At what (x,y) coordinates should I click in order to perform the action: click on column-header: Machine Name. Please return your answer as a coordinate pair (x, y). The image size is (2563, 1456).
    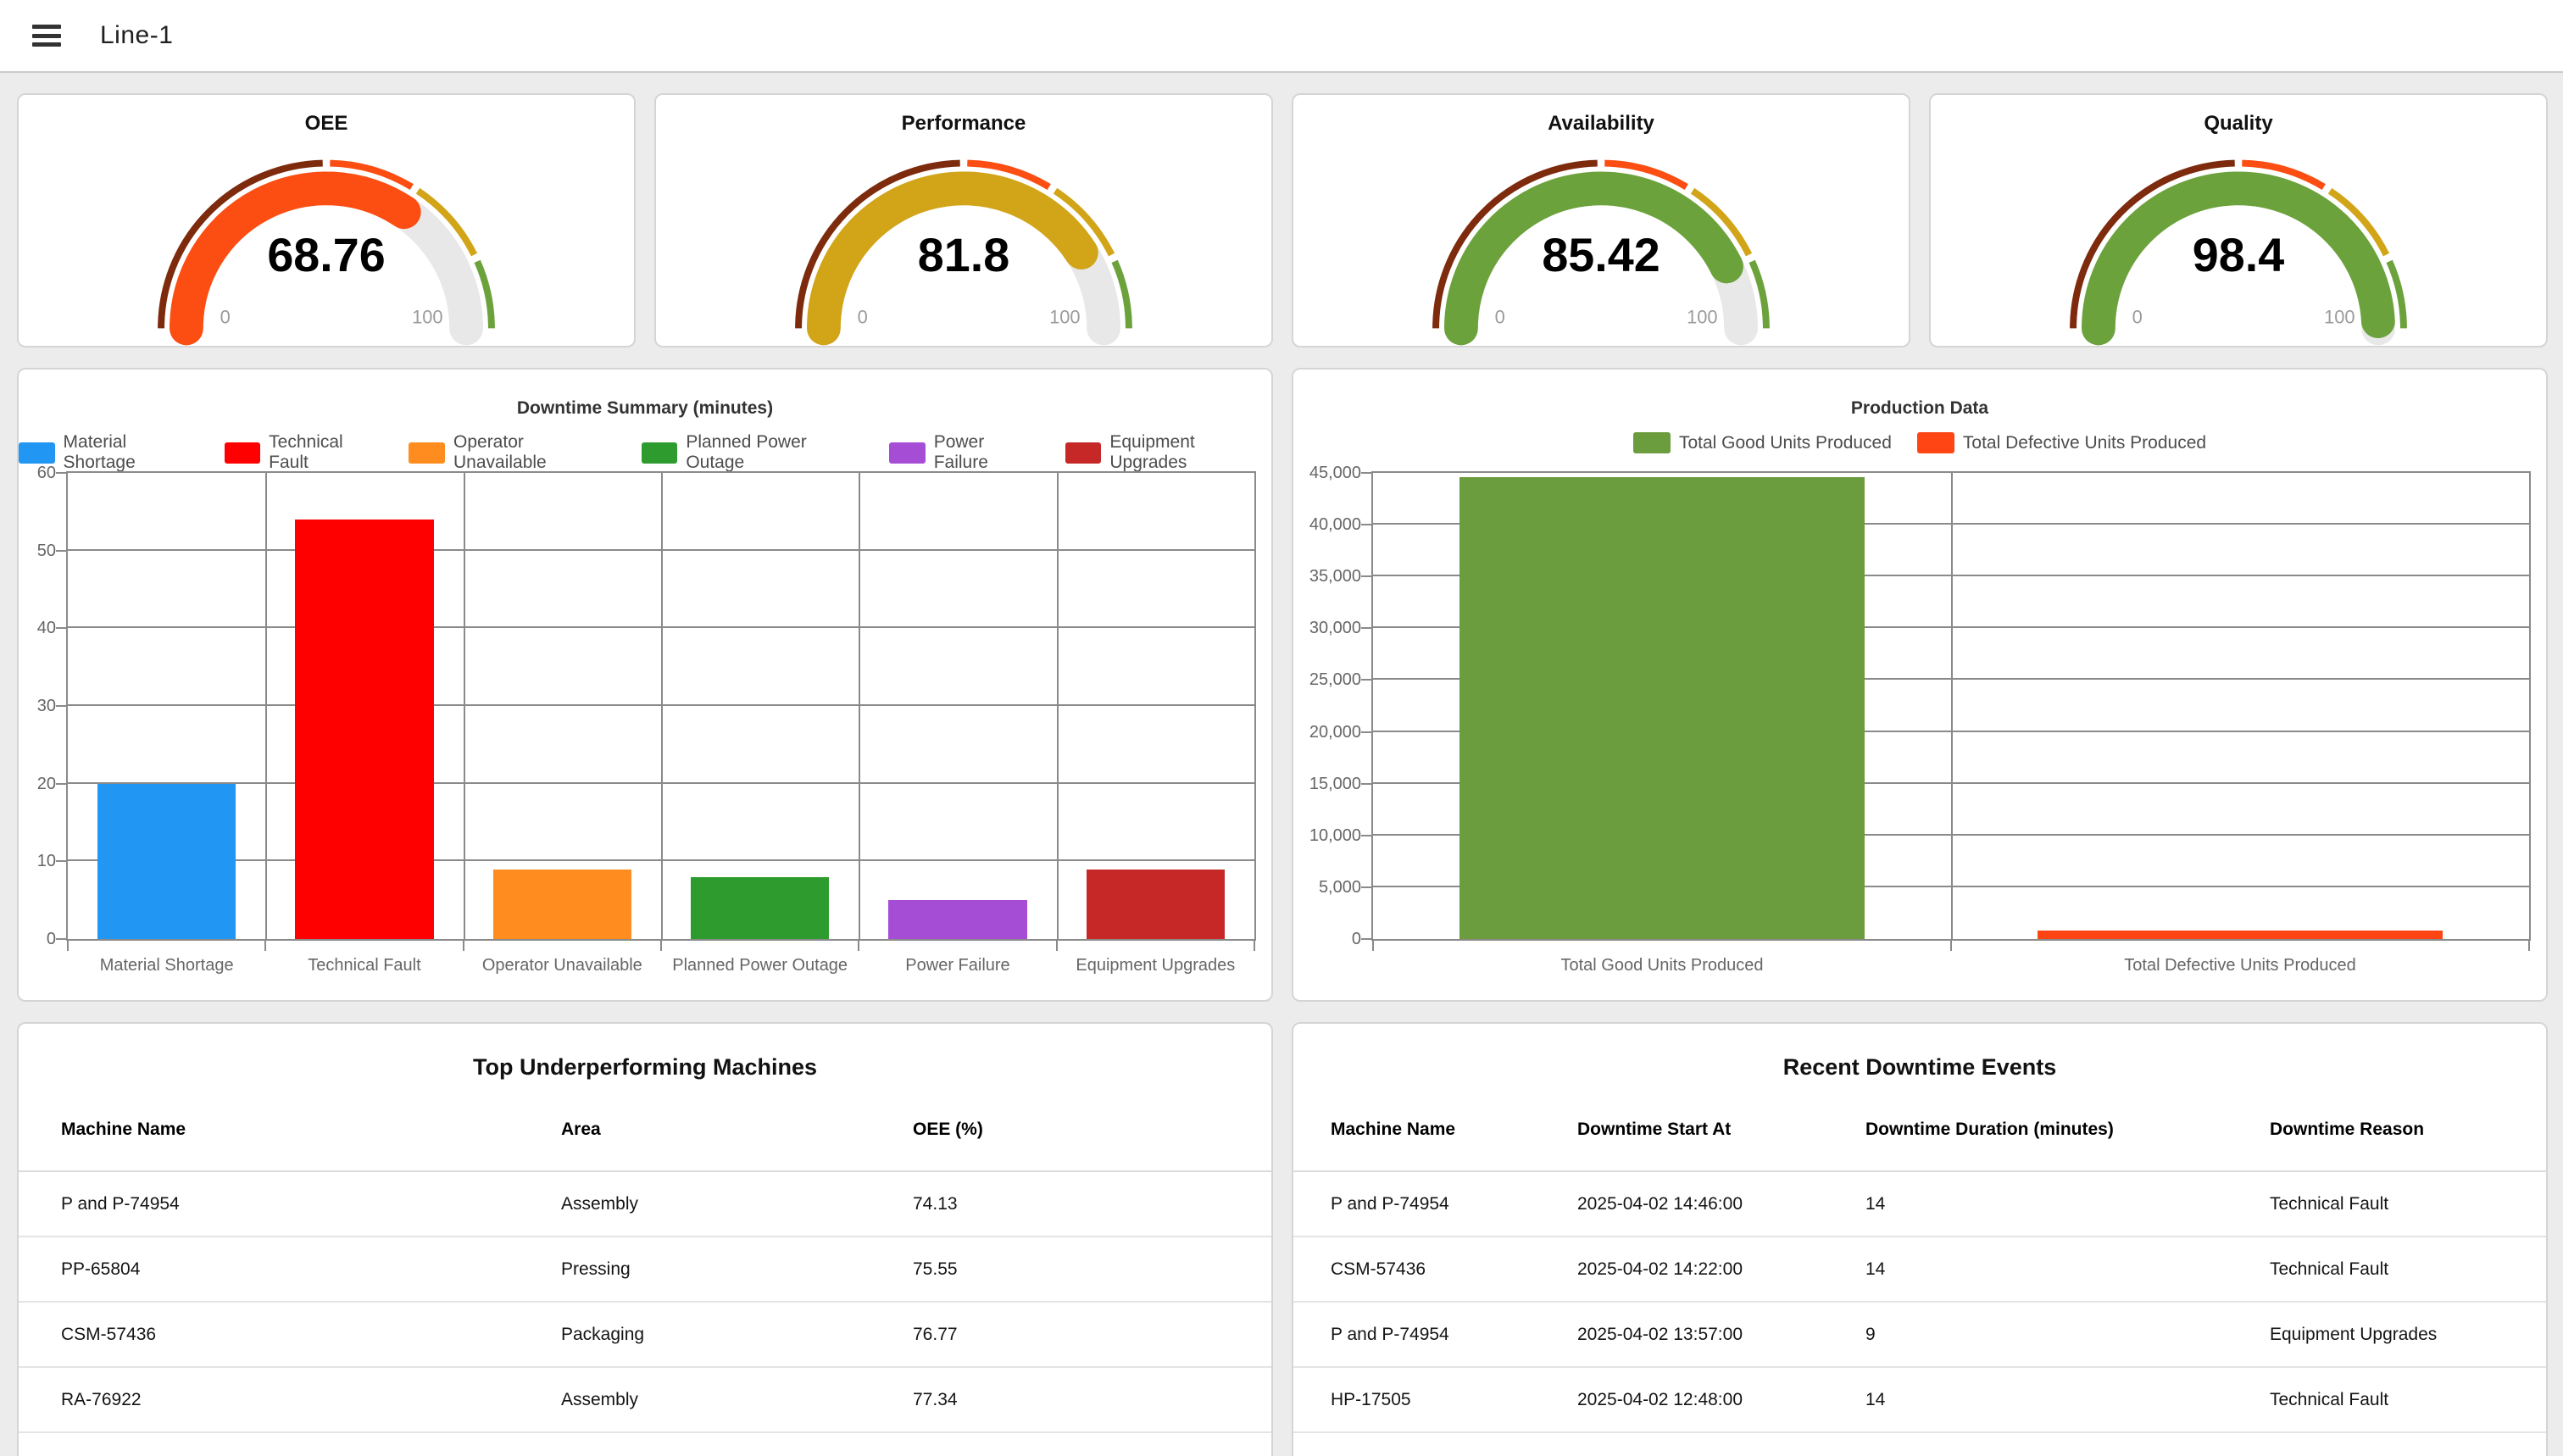
    Looking at the image, I should click on (123, 1129).